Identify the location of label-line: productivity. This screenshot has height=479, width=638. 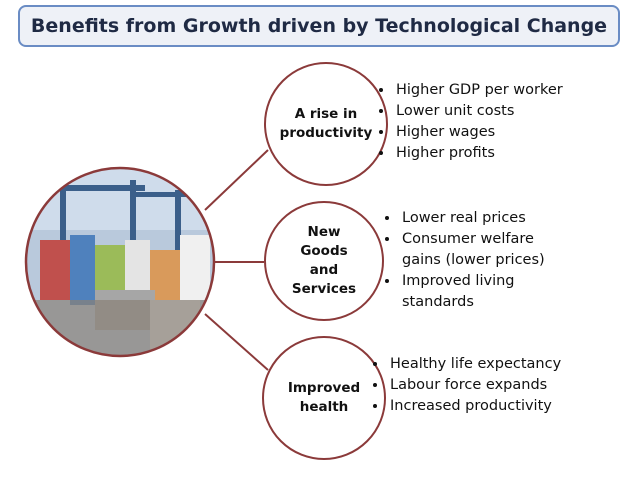
(326, 133).